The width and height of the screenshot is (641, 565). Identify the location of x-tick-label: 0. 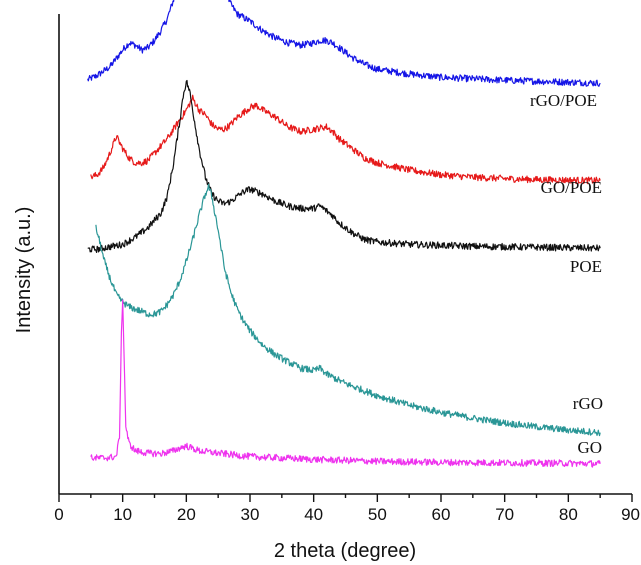
(58, 514).